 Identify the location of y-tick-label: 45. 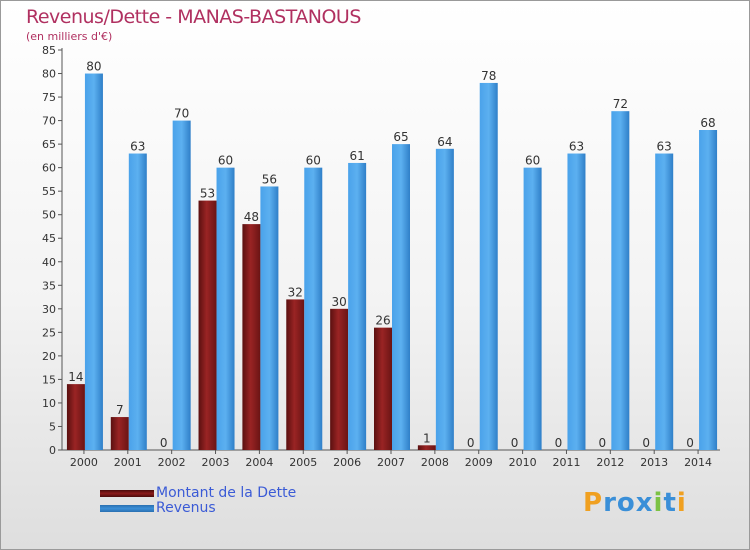
(49, 238).